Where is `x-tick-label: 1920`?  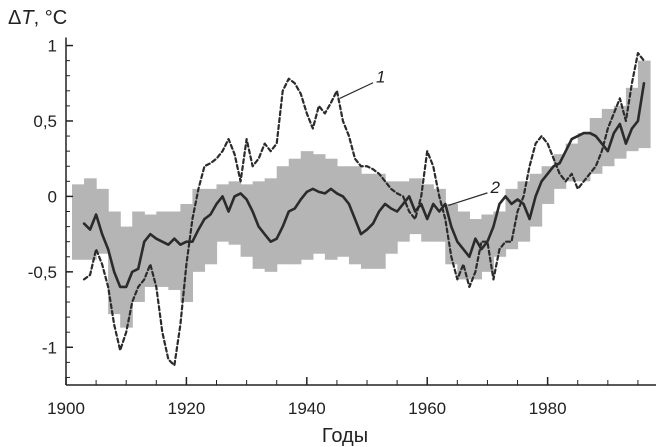 x-tick-label: 1920 is located at coordinates (186, 408).